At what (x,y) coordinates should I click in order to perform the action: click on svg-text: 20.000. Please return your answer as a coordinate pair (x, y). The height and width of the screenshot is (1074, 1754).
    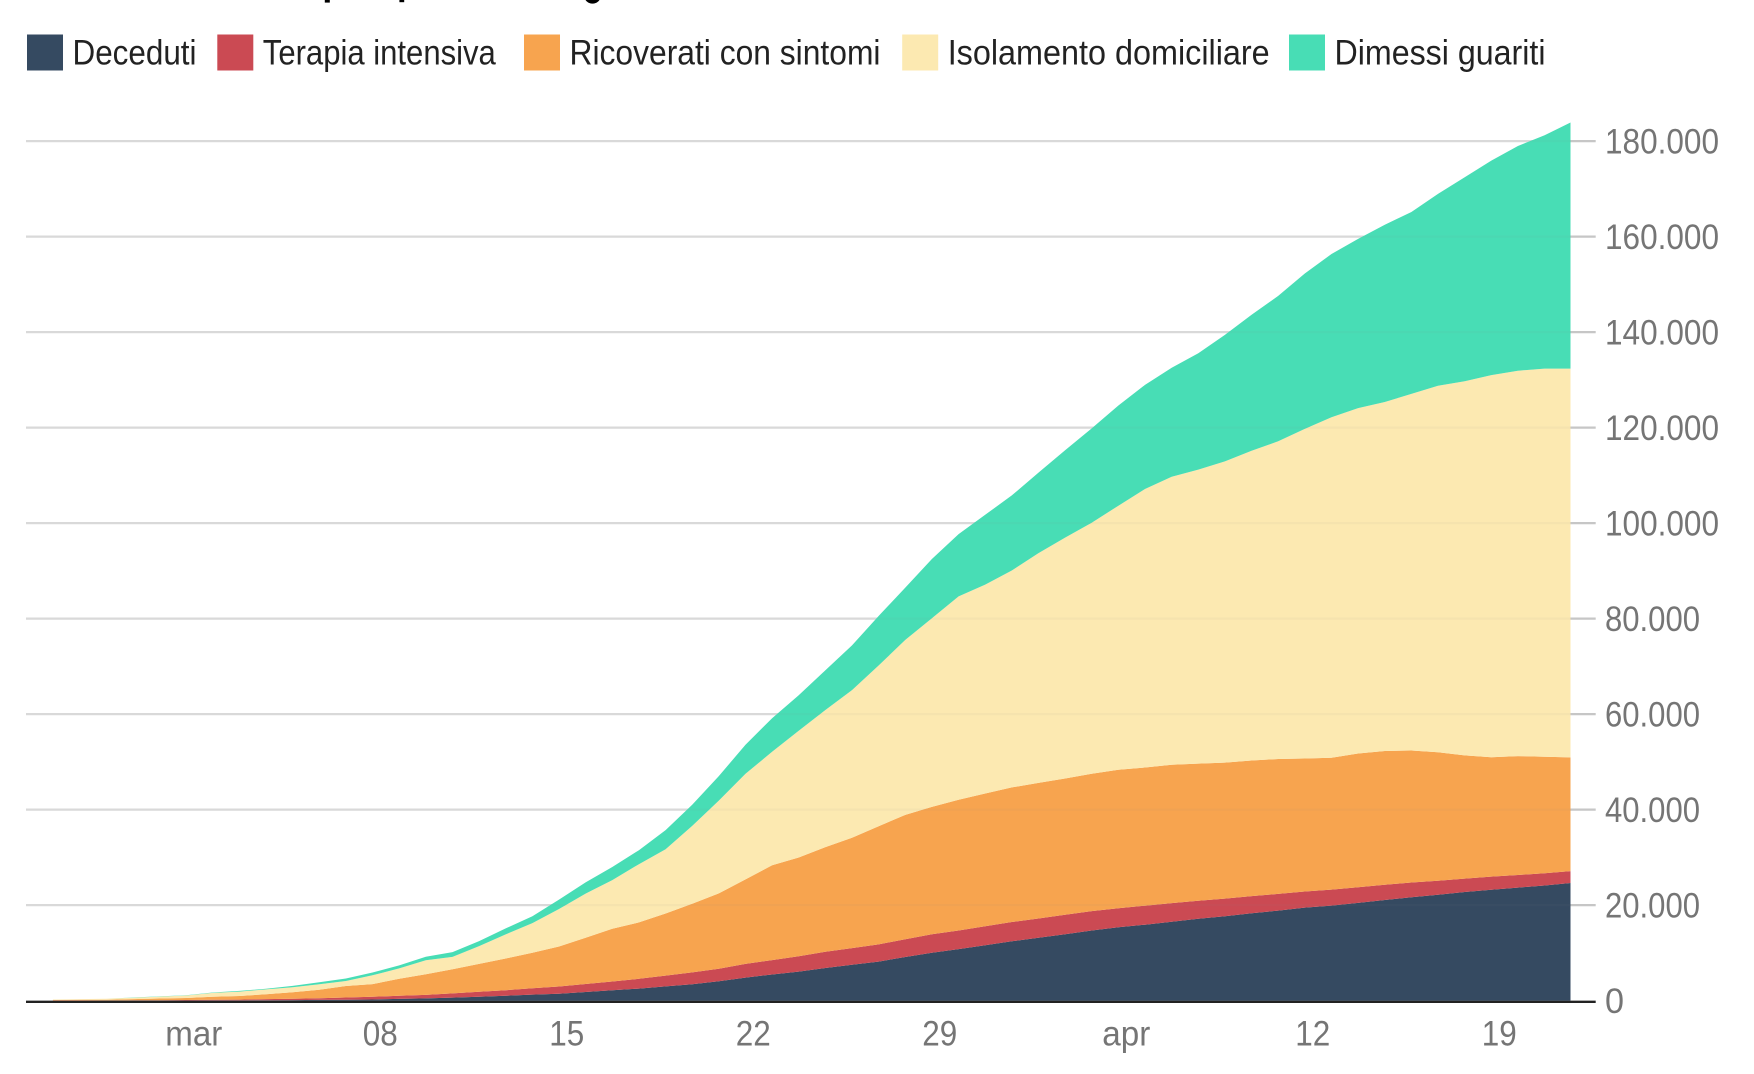
    Looking at the image, I should click on (1652, 906).